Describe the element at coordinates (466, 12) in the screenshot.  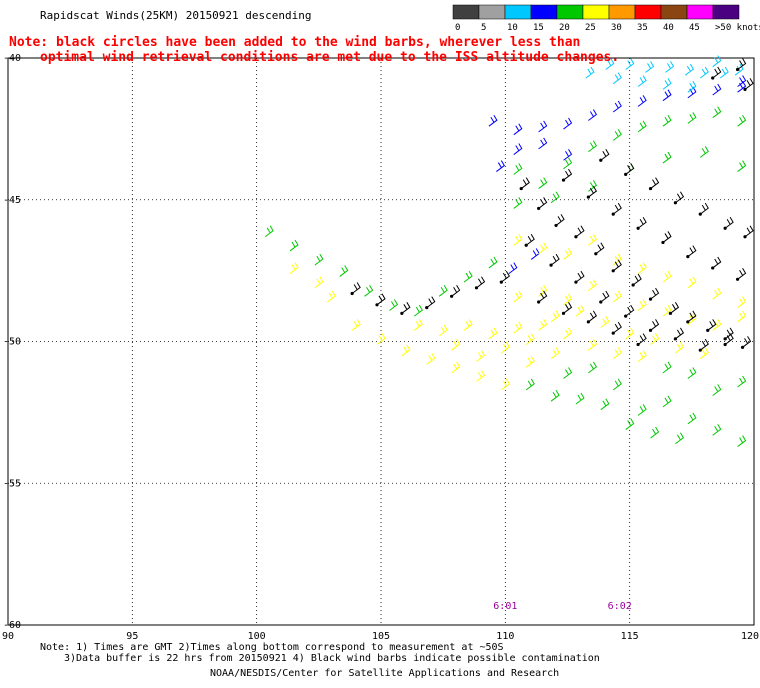
I see `colorbar-swatch` at that location.